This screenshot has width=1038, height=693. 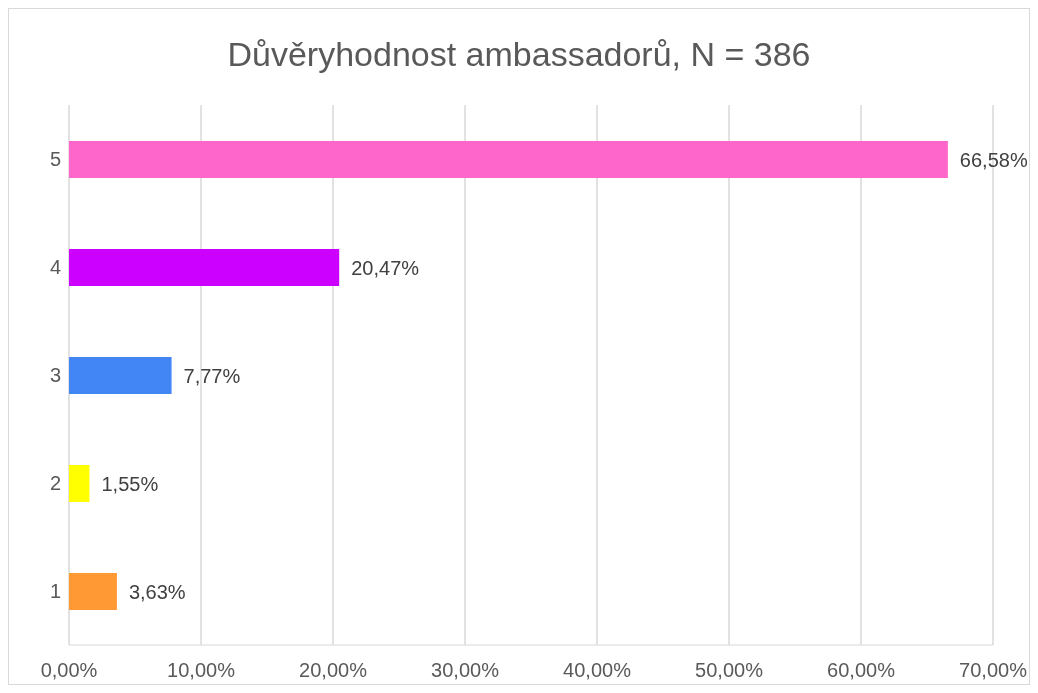 I want to click on x-tick-label: 30,00%, so click(x=465, y=670).